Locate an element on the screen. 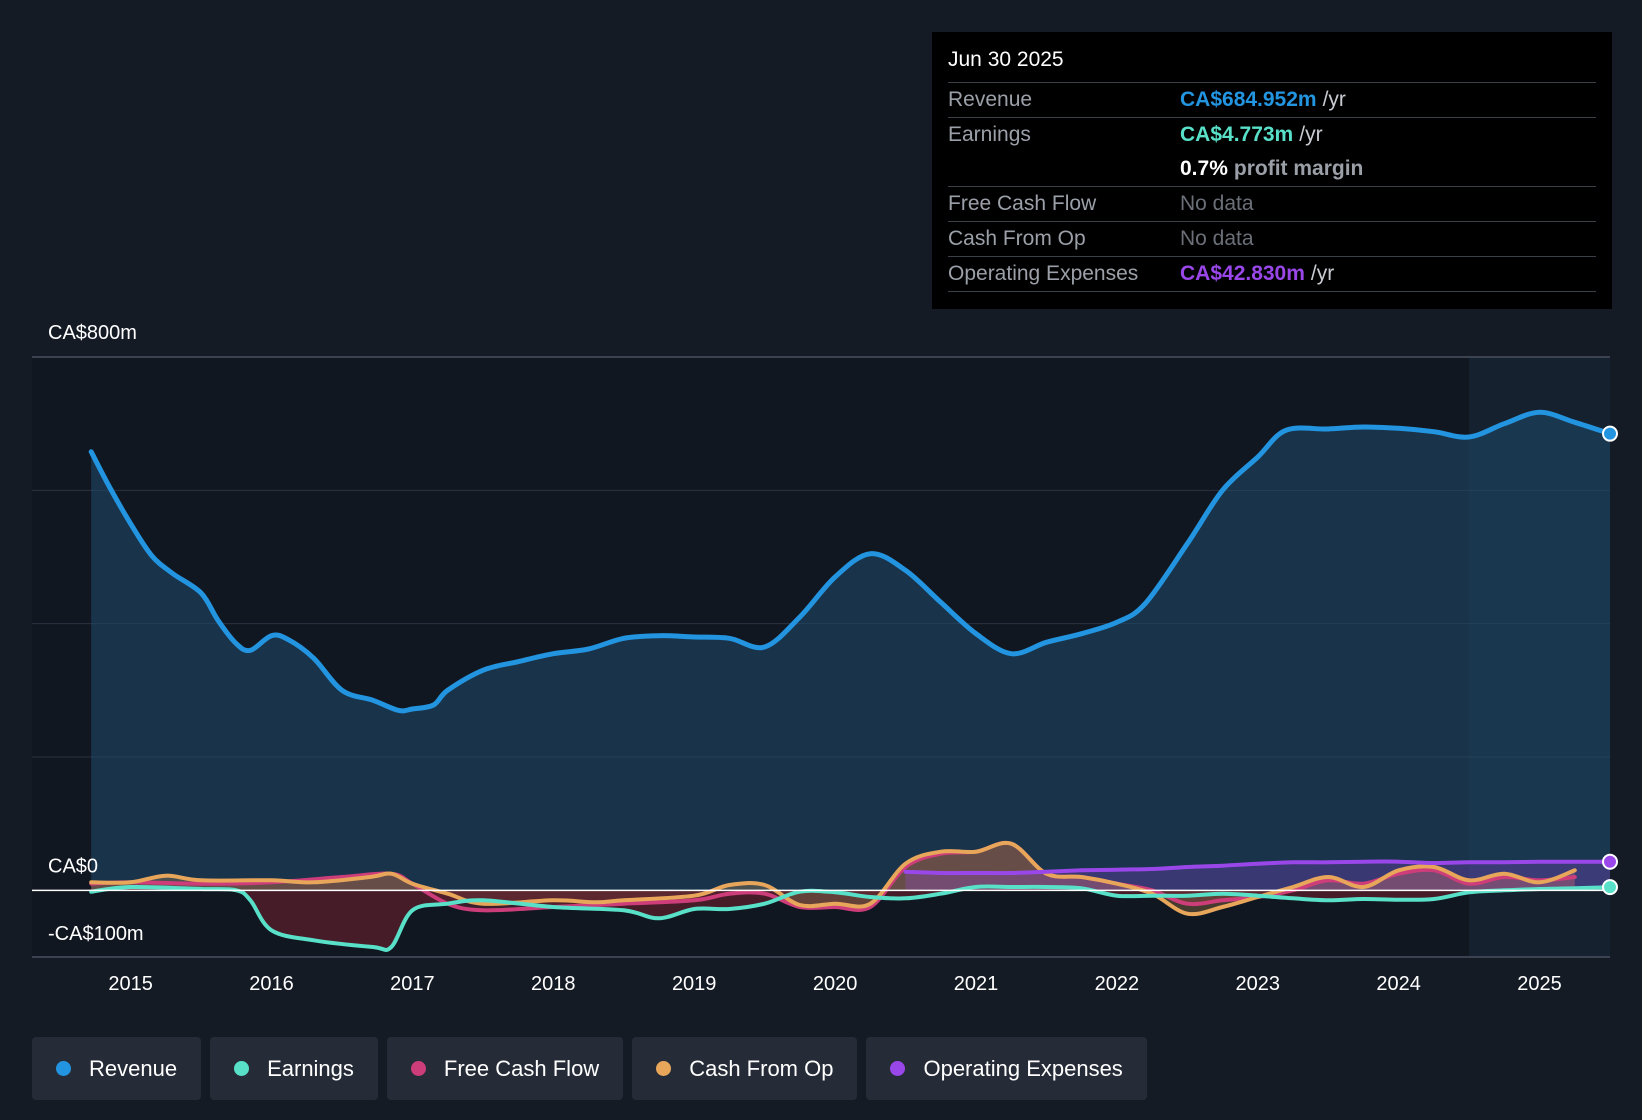  x-tick-label: 2022 is located at coordinates (1117, 984).